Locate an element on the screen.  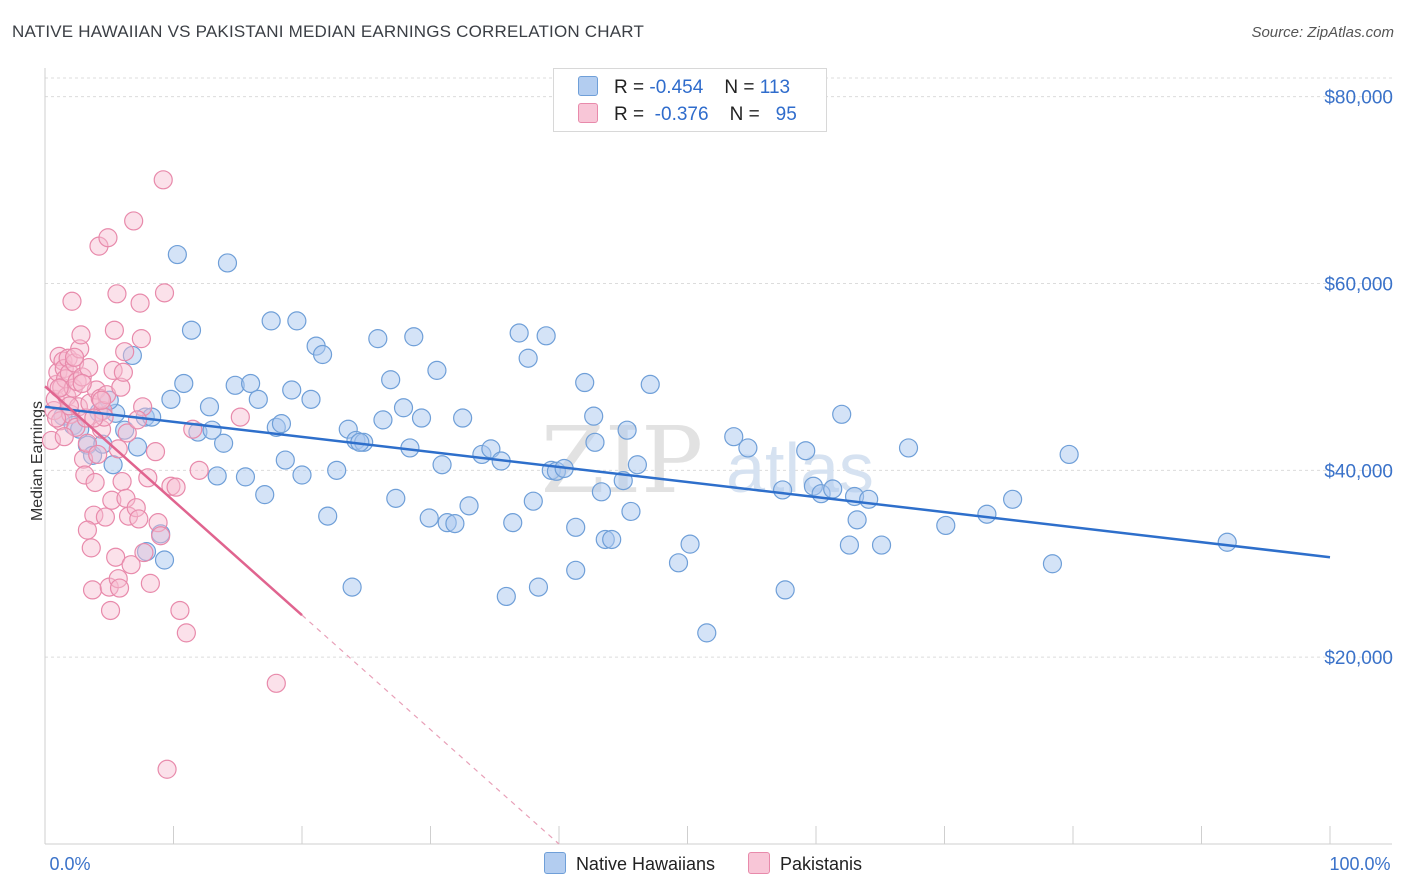
trend-line-pakistanis is located at coordinates (173, 501).